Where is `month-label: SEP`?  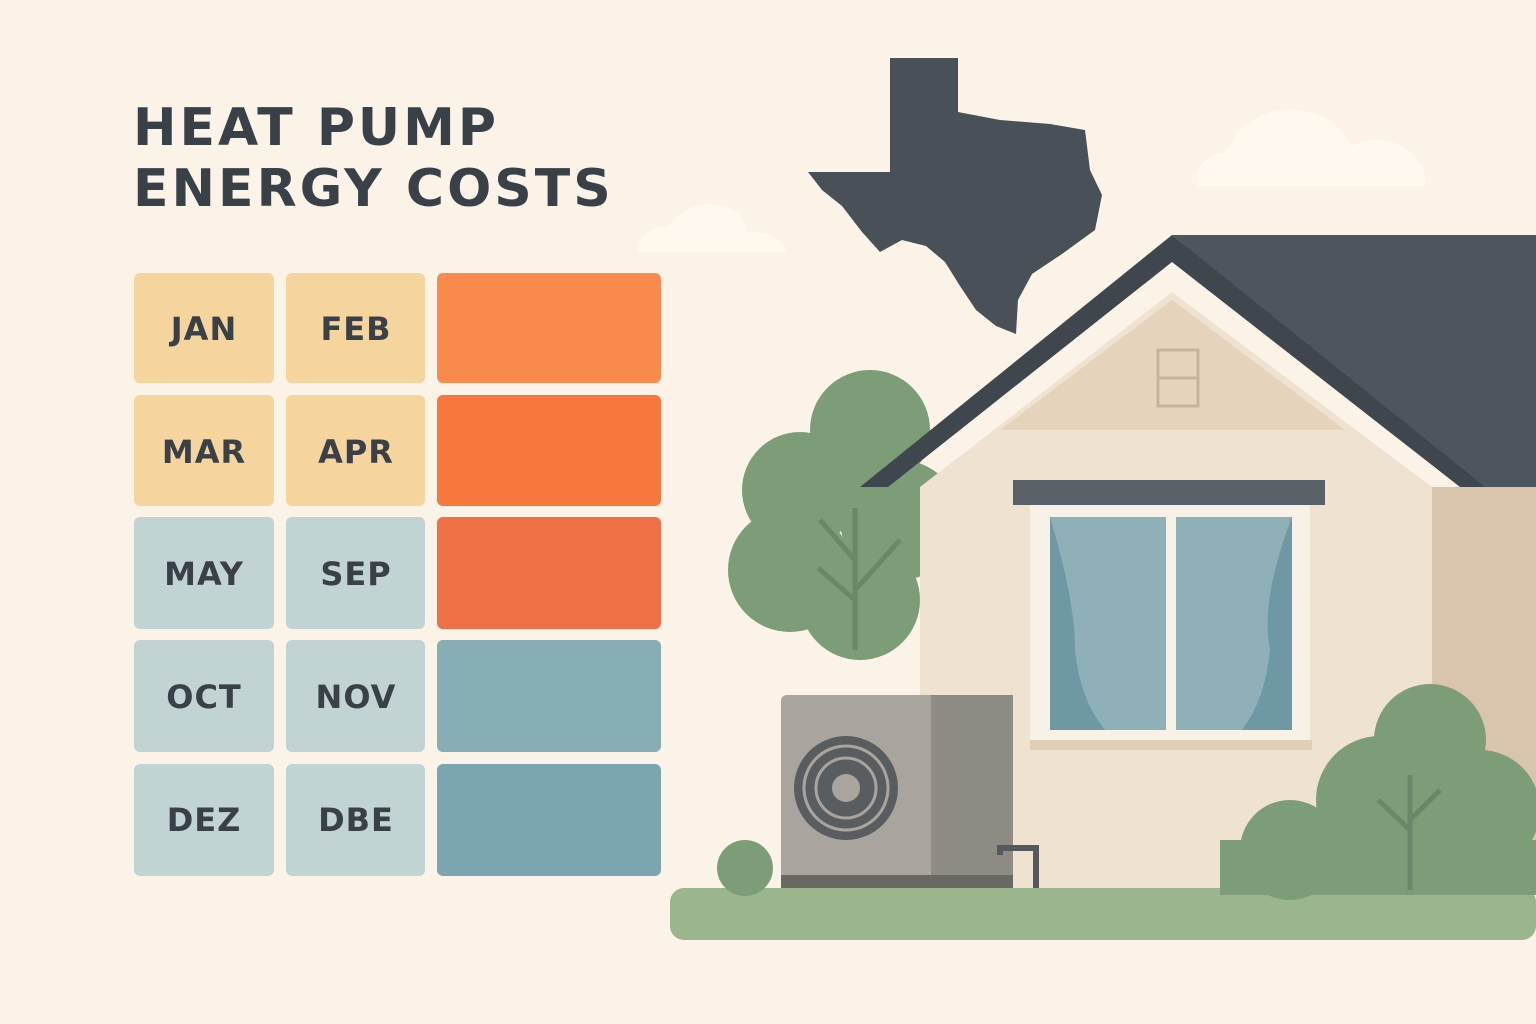
month-label: SEP is located at coordinates (355, 574).